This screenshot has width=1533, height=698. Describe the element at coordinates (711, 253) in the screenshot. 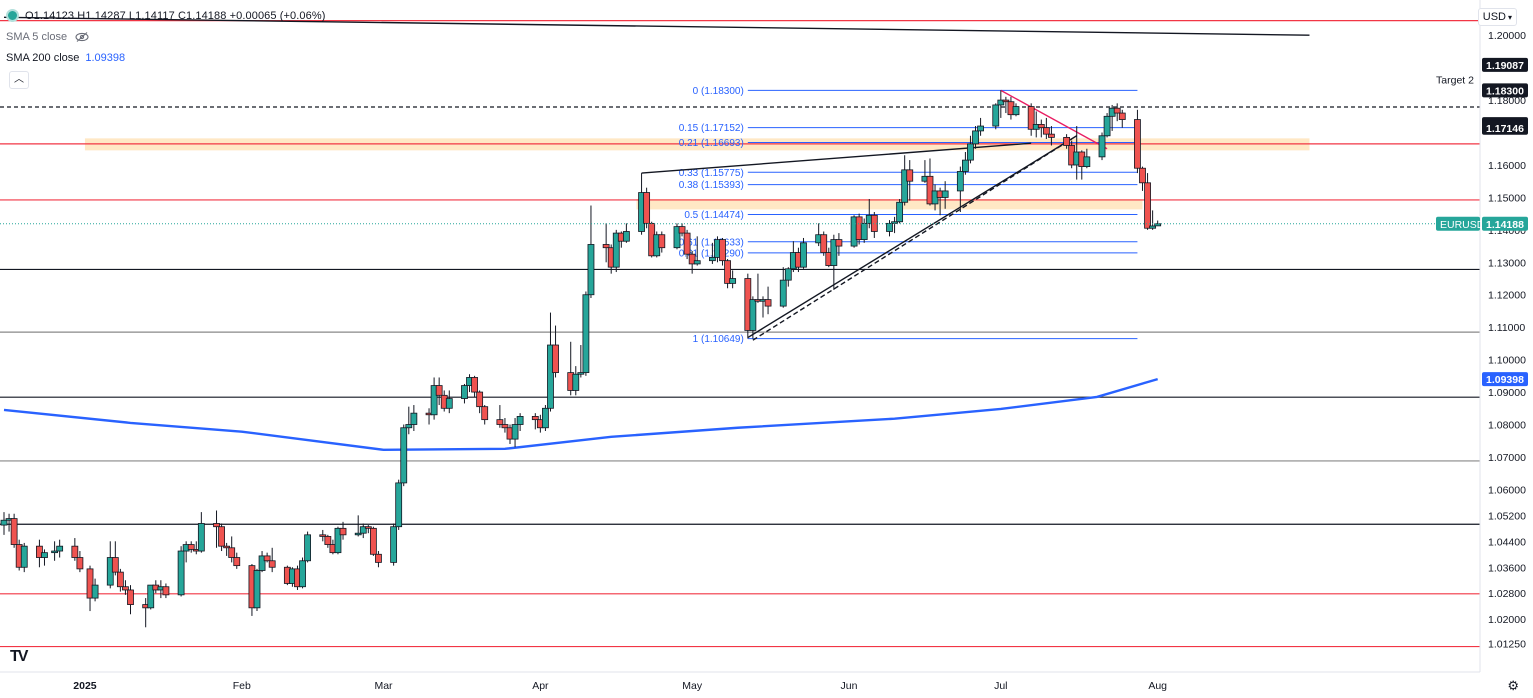

I see `fib-label-7: 0.61 (1.13290)` at that location.